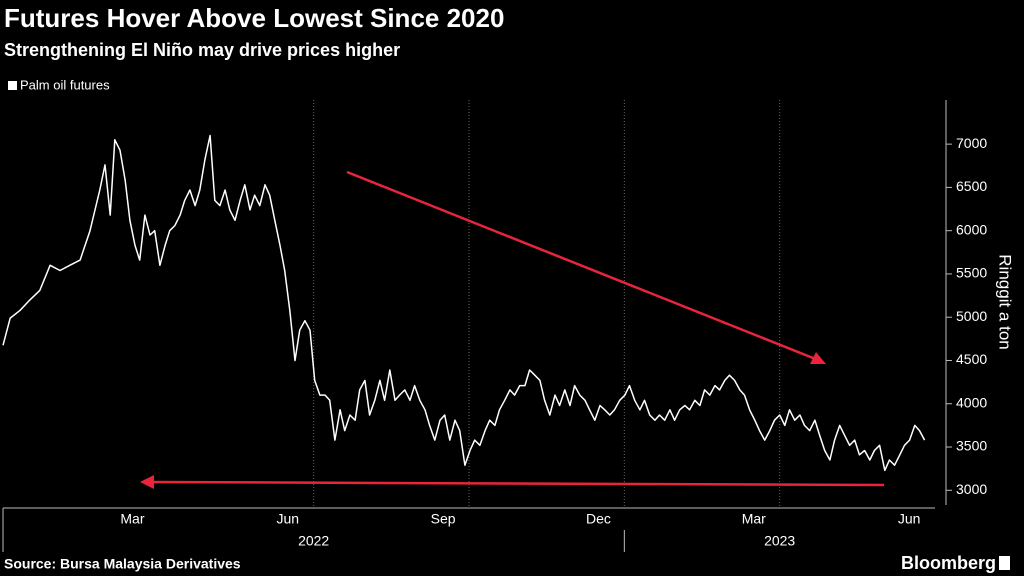 Image resolution: width=1024 pixels, height=576 pixels. What do you see at coordinates (948, 563) in the screenshot?
I see `brand: Bloomberg` at bounding box center [948, 563].